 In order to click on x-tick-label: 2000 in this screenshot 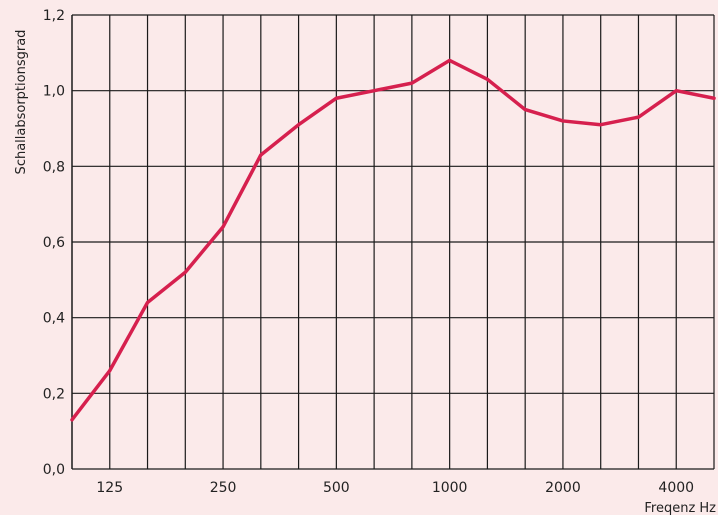, I will do `click(563, 488)`.